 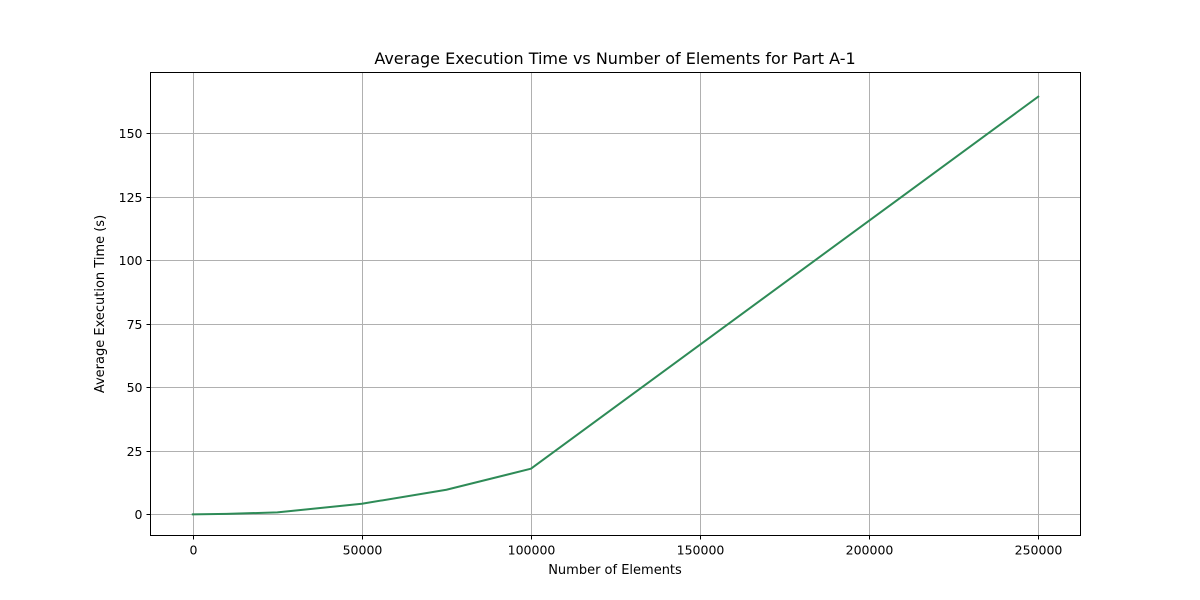 What do you see at coordinates (135, 451) in the screenshot?
I see `y-tick-label: 25` at bounding box center [135, 451].